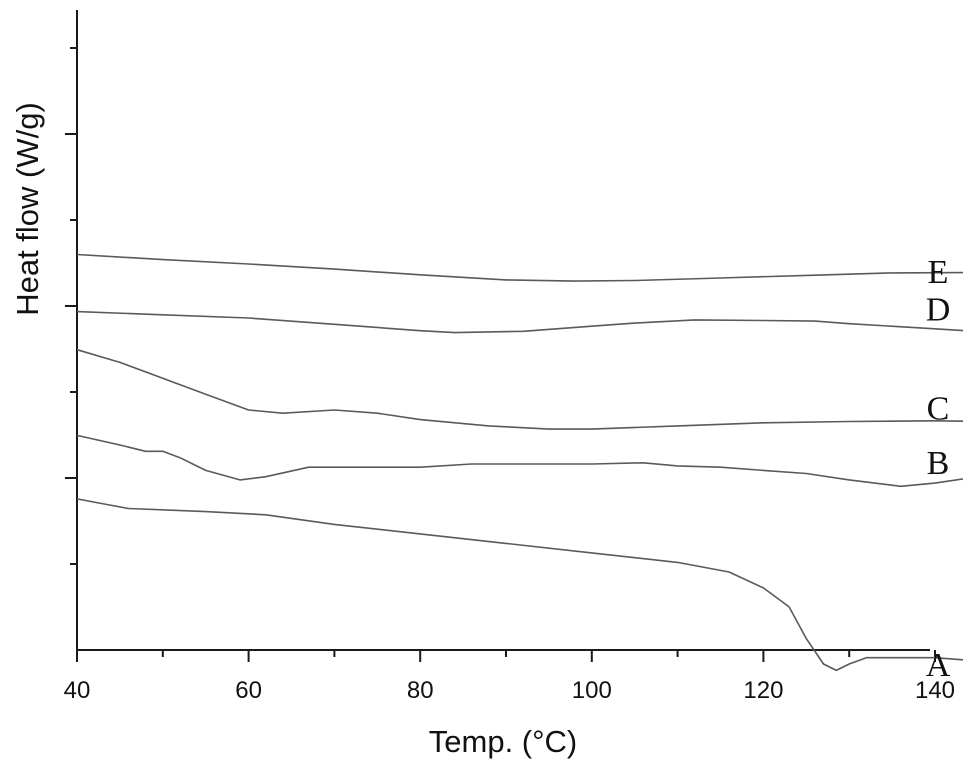 This screenshot has width=963, height=769. I want to click on series-line-B, so click(519, 461).